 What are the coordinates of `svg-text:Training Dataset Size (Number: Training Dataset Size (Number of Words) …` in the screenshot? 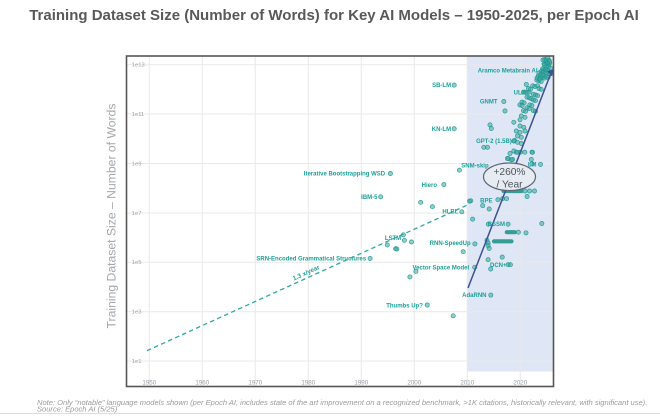 It's located at (334, 15).